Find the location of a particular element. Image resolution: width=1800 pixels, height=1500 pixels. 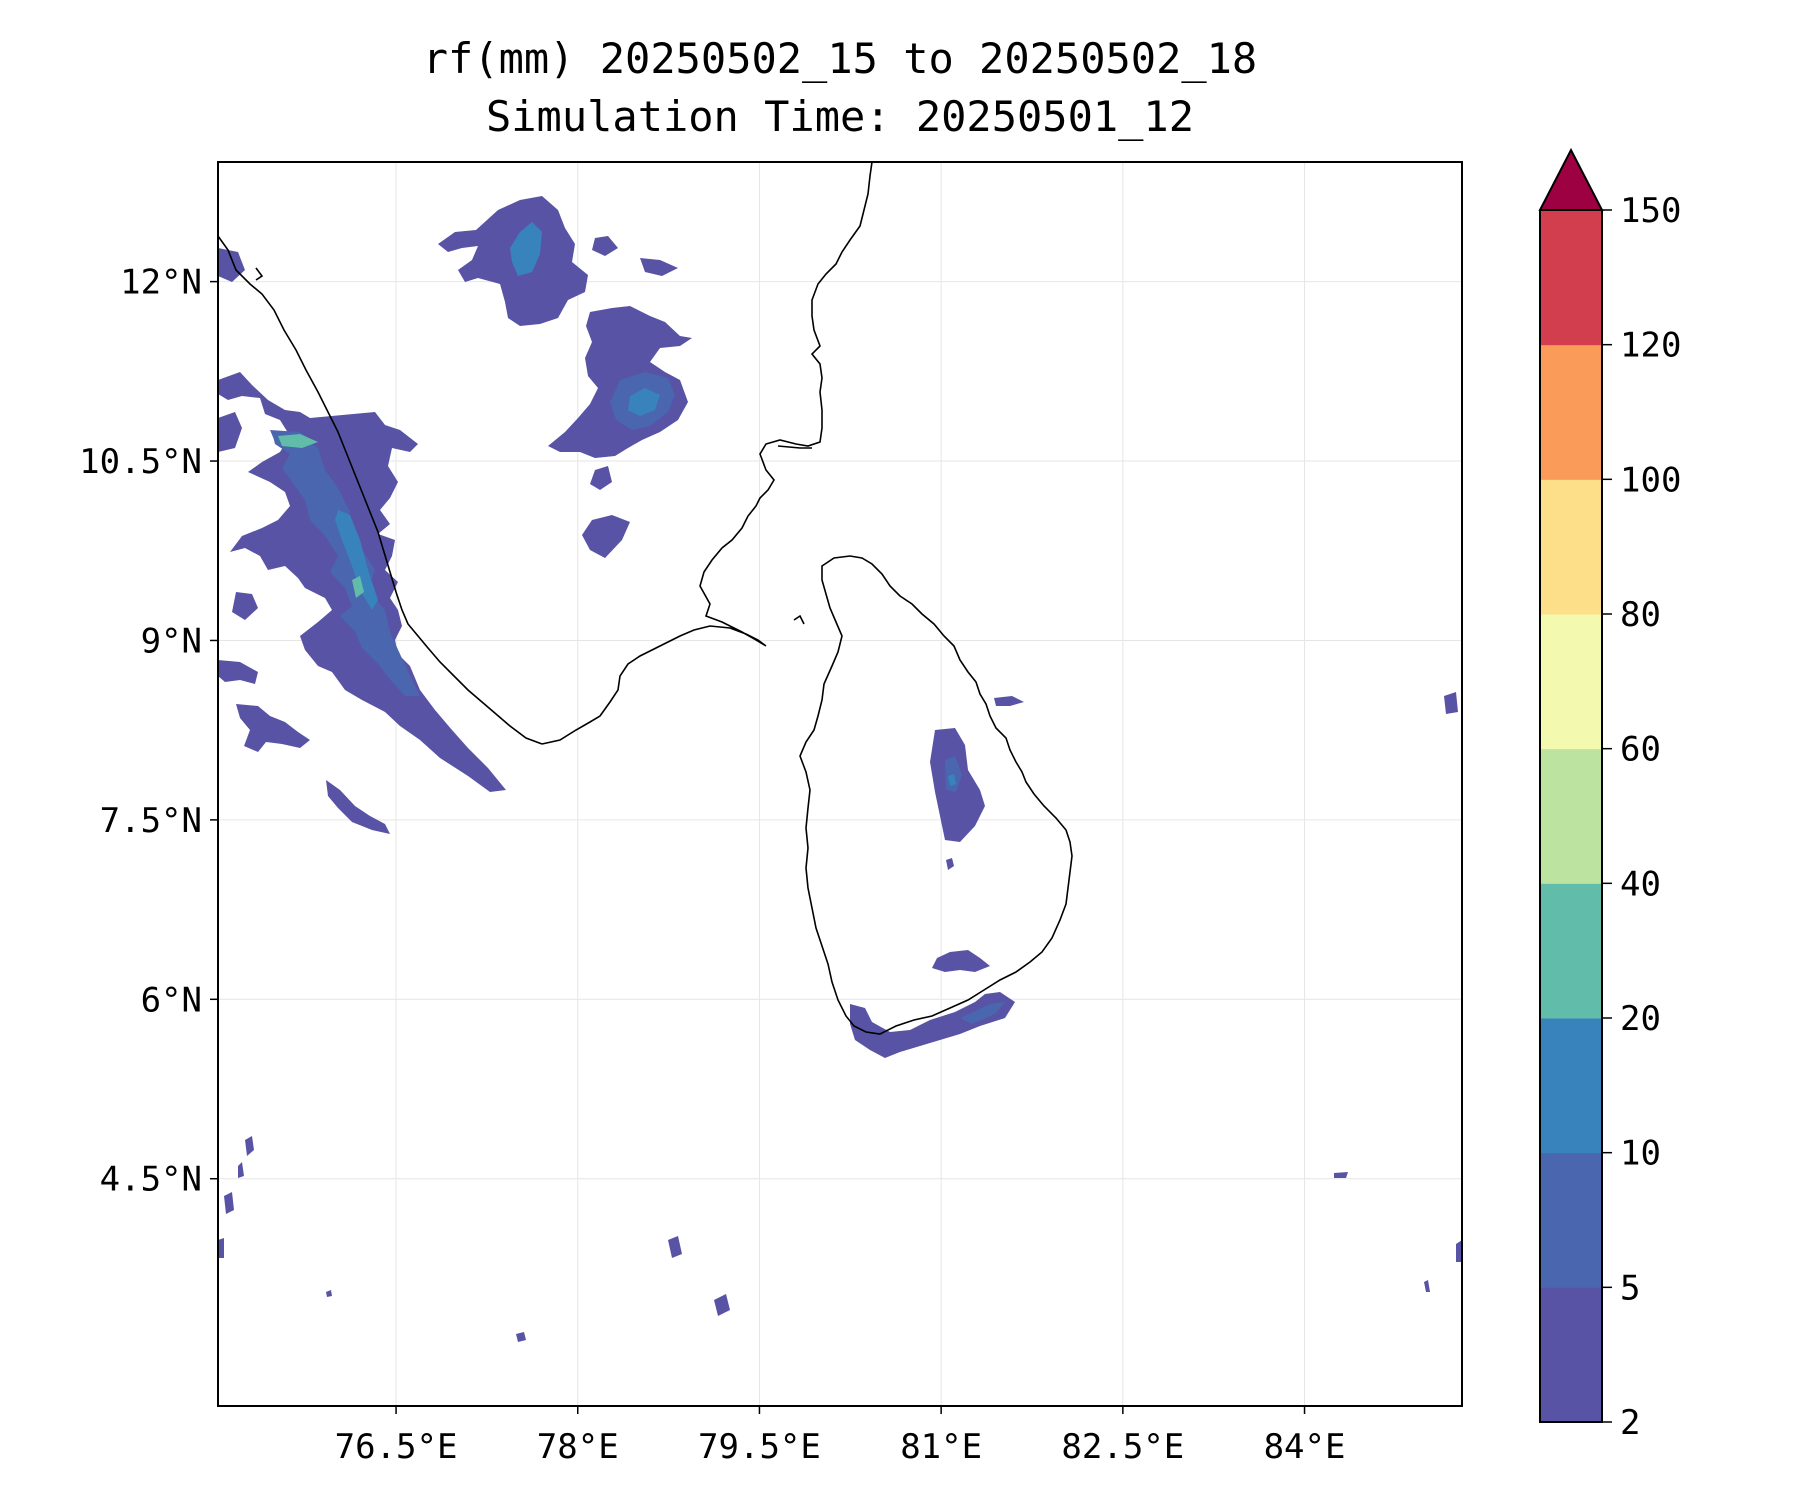

colorbar: 2 5 10 20 40 60 80 100 120 150 is located at coordinates (1609, 795).